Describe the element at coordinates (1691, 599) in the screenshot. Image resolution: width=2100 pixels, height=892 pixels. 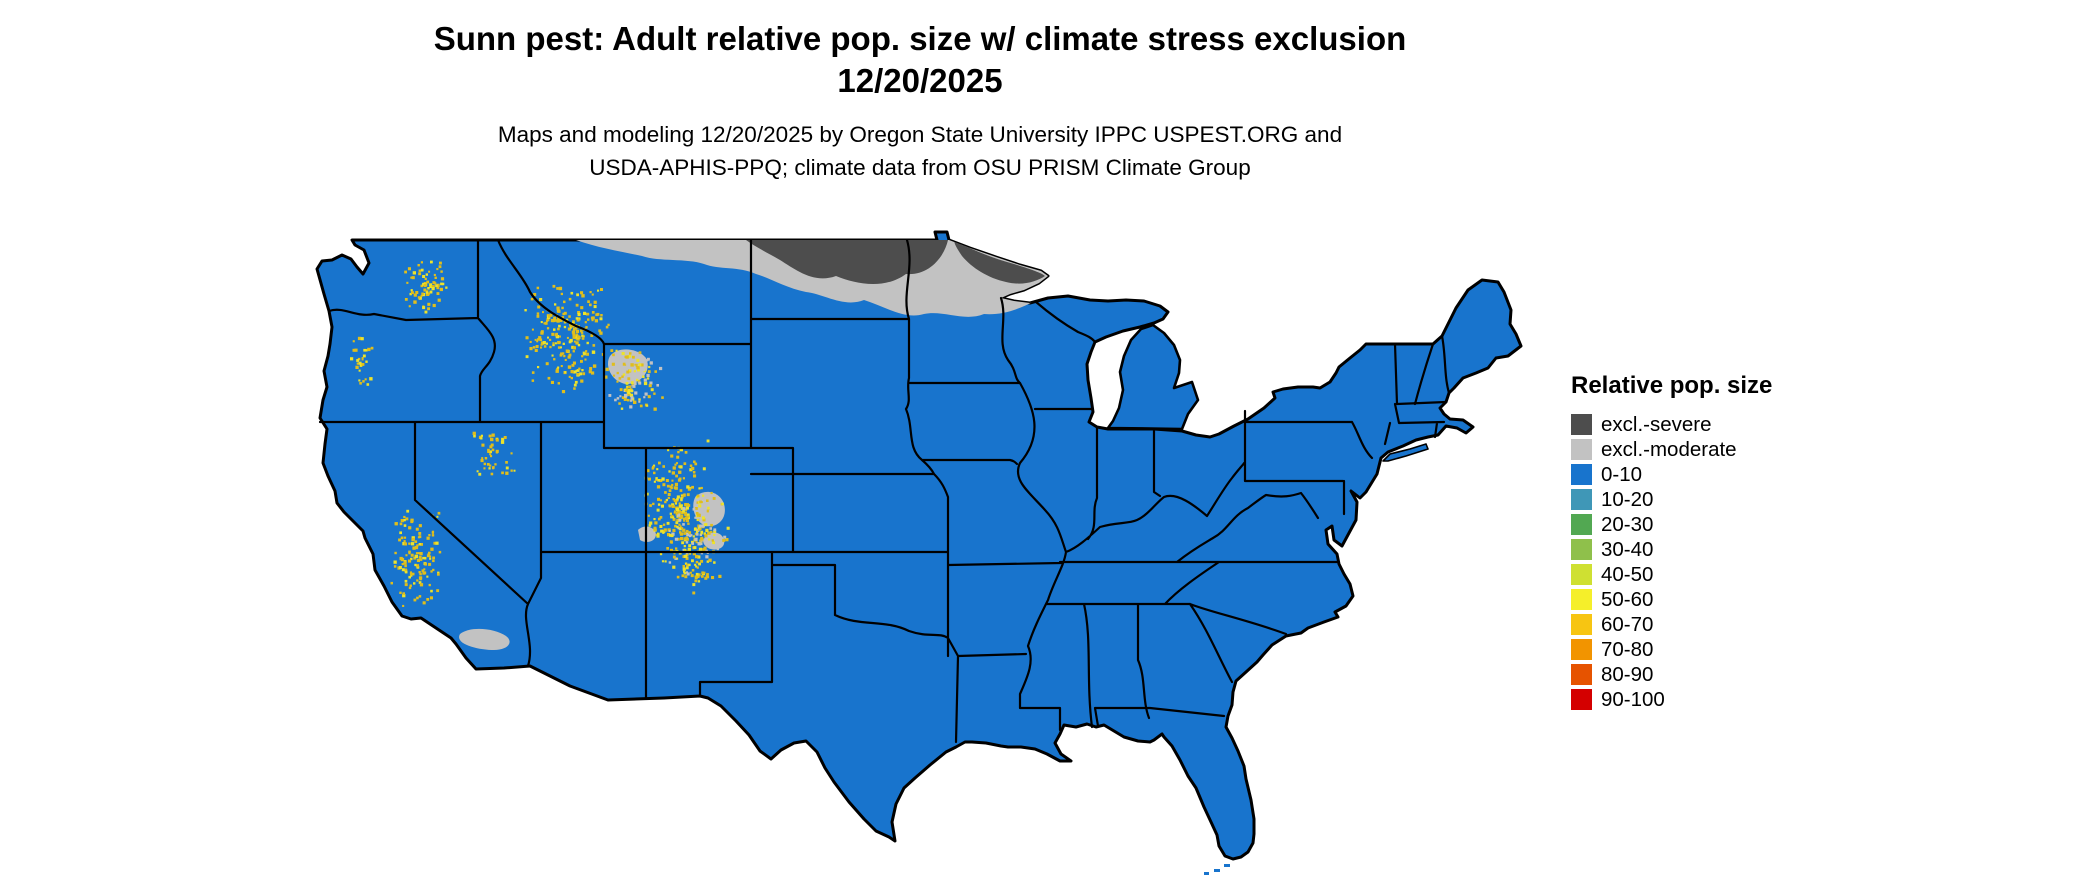
I see `legend-item: 50-60` at that location.